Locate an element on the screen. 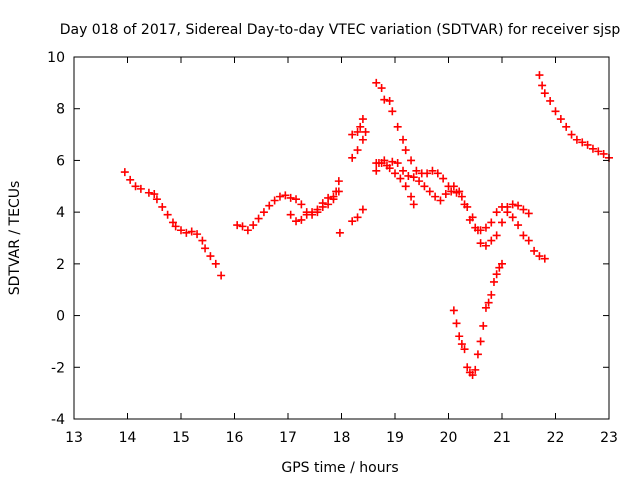 The height and width of the screenshot is (480, 640). y-tick-label: -2 is located at coordinates (58, 368).